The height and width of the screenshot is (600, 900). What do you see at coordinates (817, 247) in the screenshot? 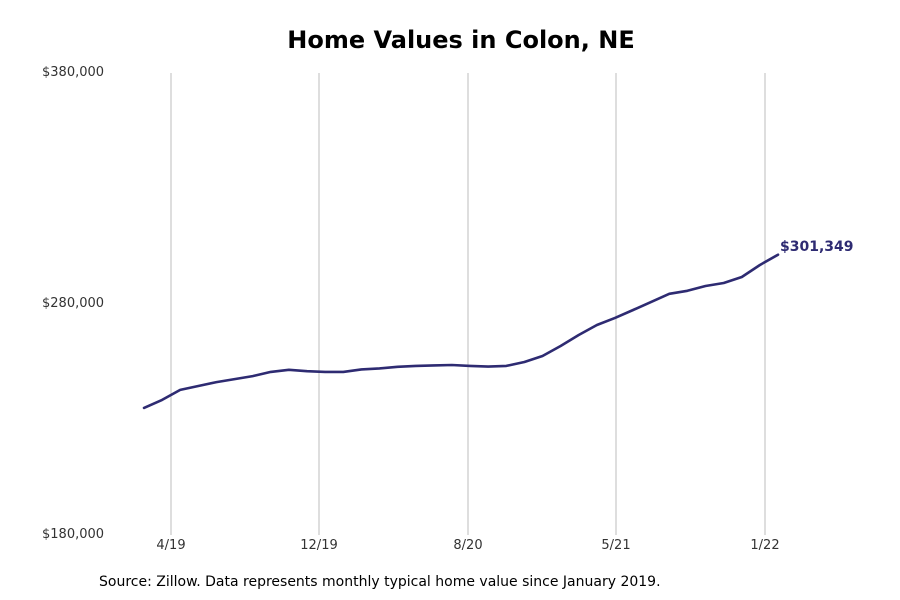
I see `end-value-label: $301,349` at bounding box center [817, 247].